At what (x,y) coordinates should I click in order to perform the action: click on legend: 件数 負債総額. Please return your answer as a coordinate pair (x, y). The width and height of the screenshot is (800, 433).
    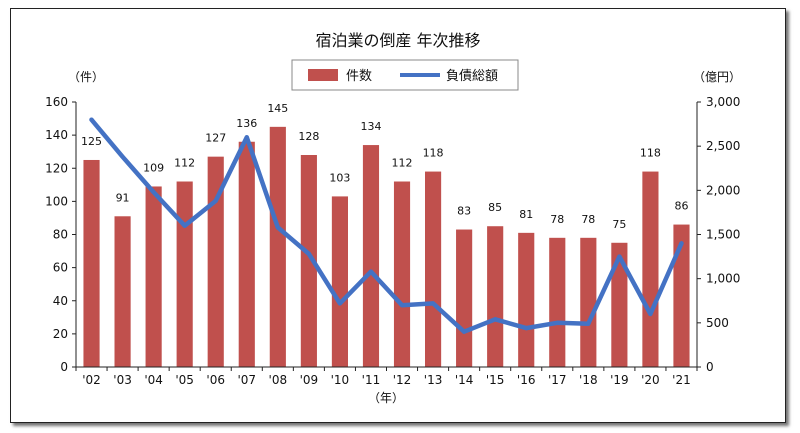
    Looking at the image, I should click on (405, 75).